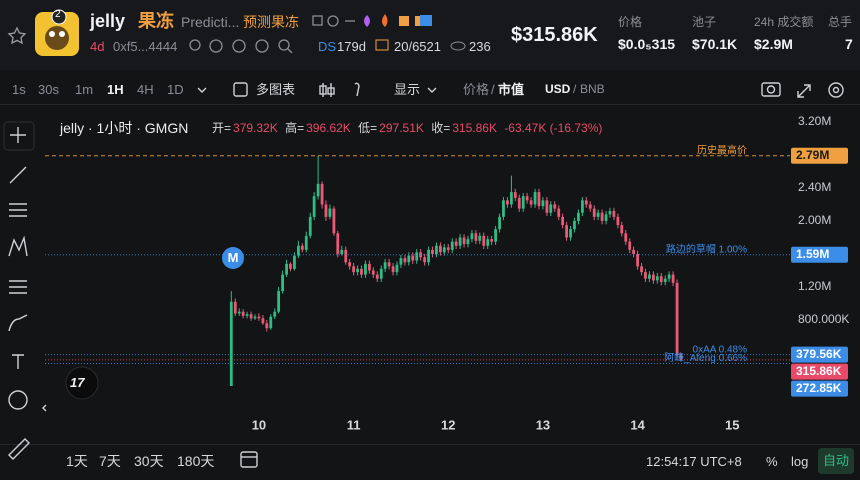  I want to click on tool-active, so click(19, 136).